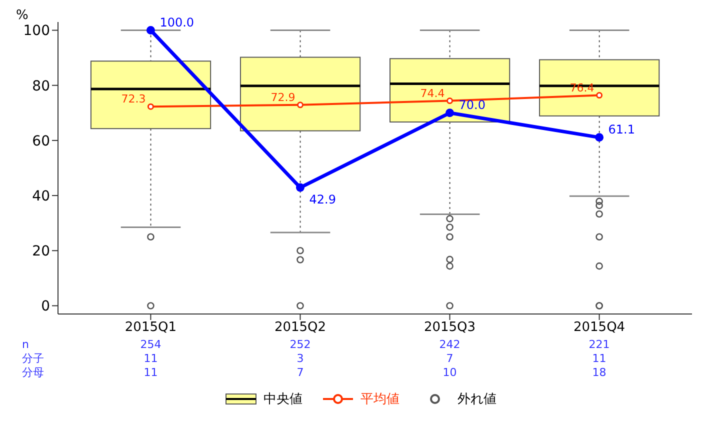  I want to click on y-tick-label: 20, so click(41, 252).